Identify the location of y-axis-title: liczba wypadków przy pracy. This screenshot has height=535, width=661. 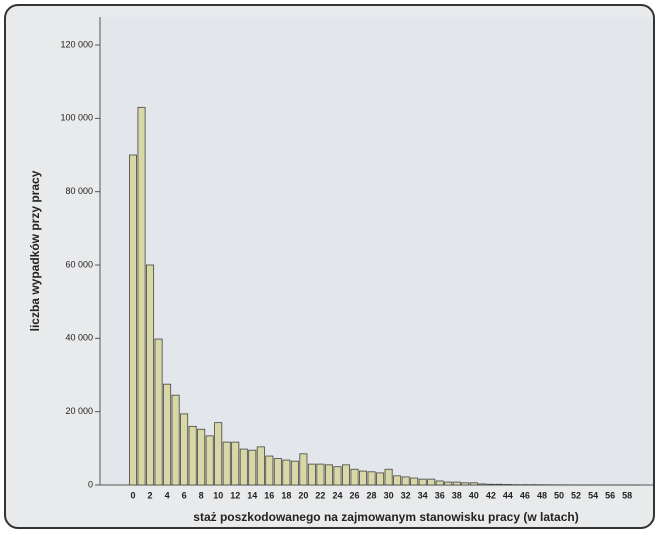
(35, 250).